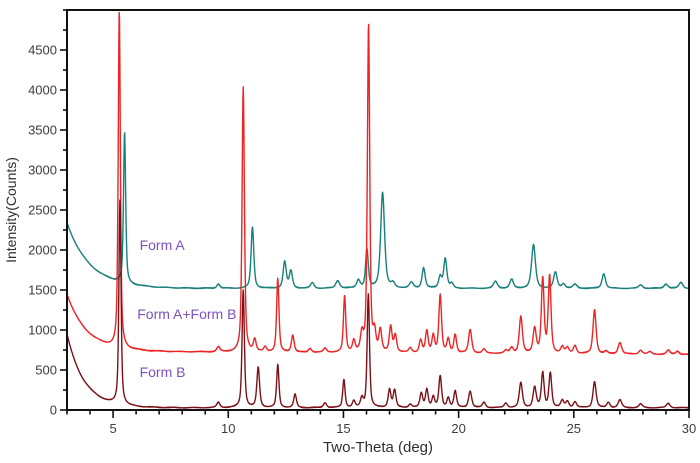  What do you see at coordinates (689, 428) in the screenshot?
I see `x-tick-label: 30` at bounding box center [689, 428].